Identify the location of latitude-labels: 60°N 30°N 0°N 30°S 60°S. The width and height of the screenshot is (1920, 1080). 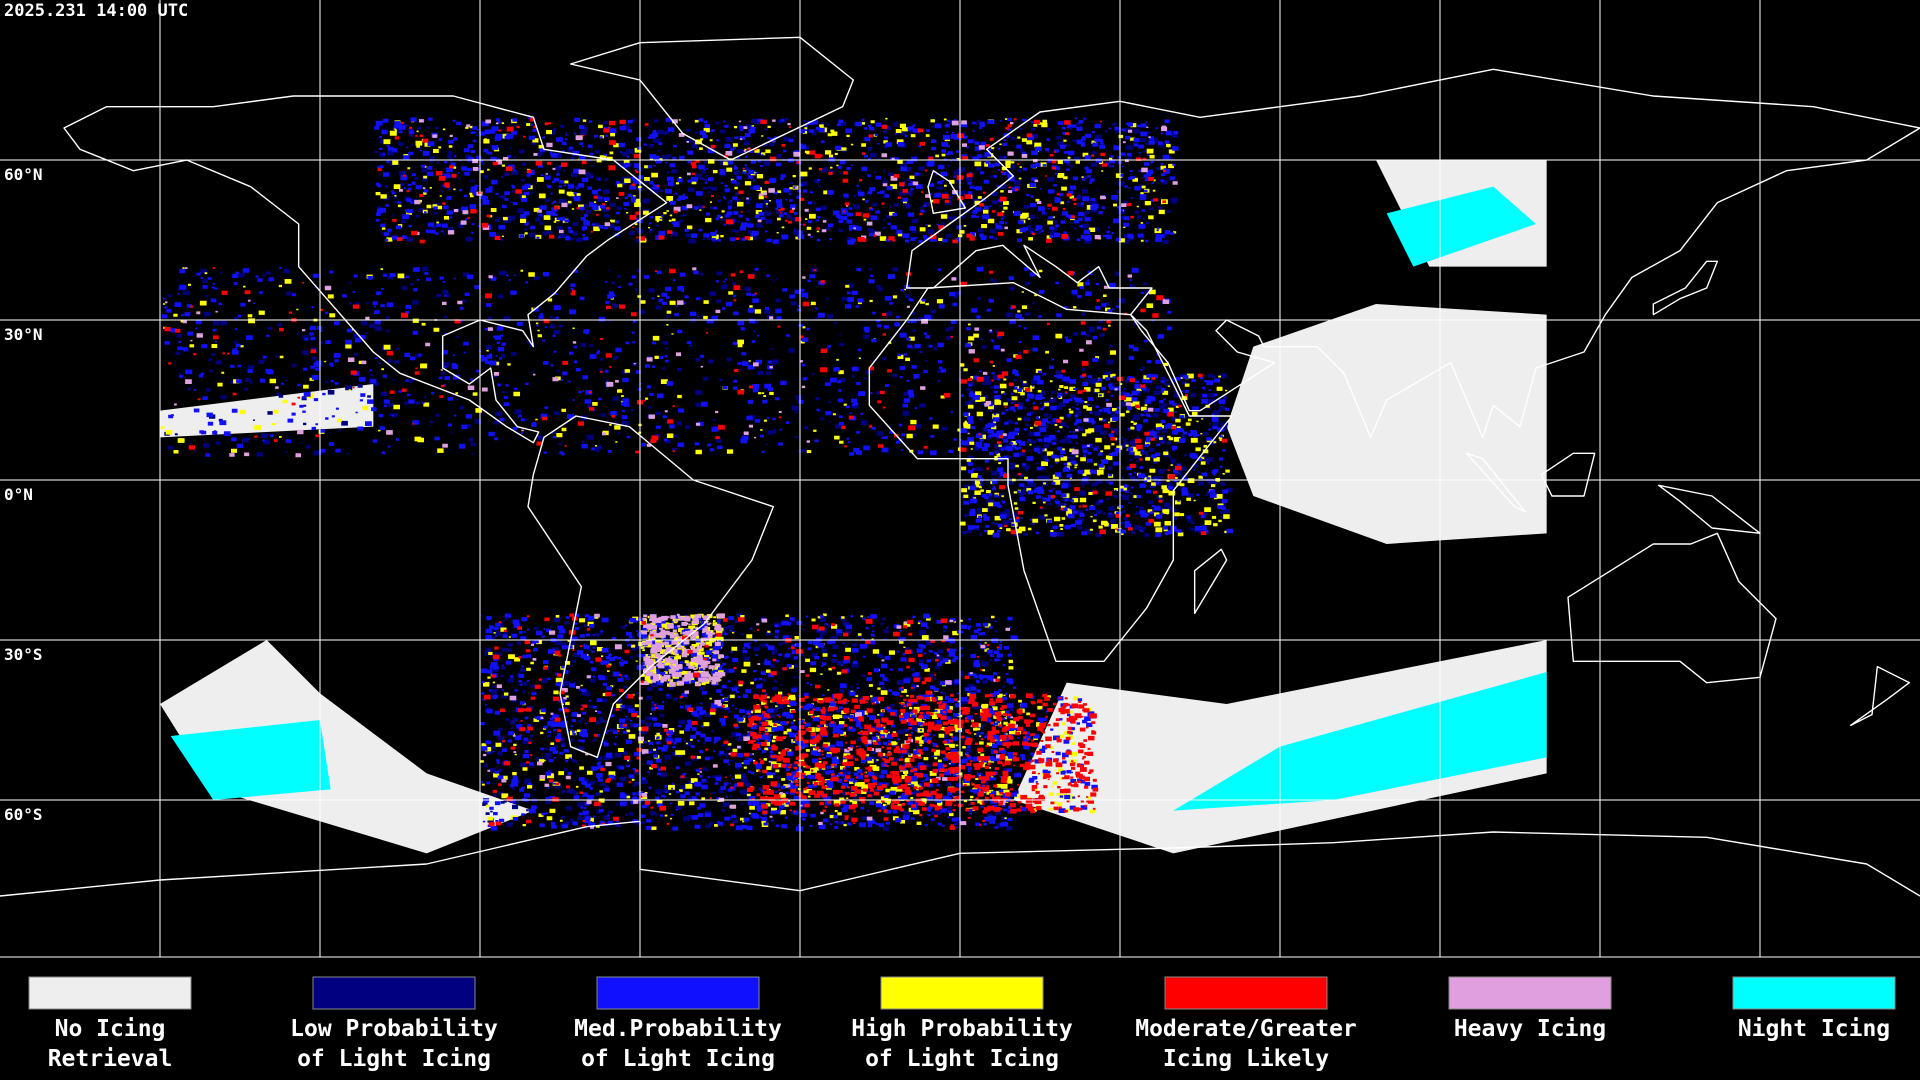
(23, 494).